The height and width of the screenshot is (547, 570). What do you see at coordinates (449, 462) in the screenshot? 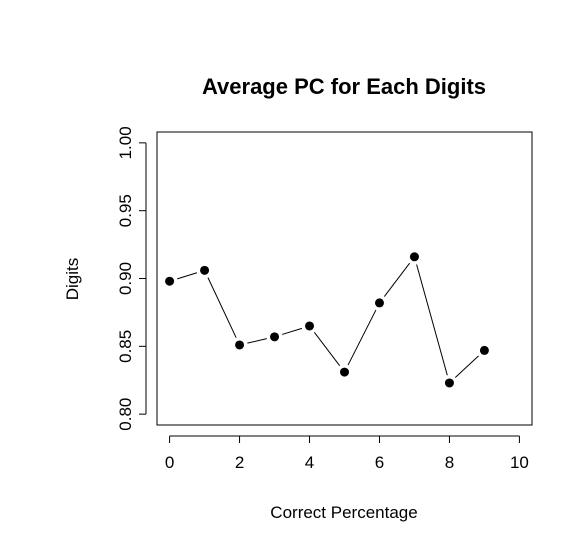
I see `x-tick-label: 8` at bounding box center [449, 462].